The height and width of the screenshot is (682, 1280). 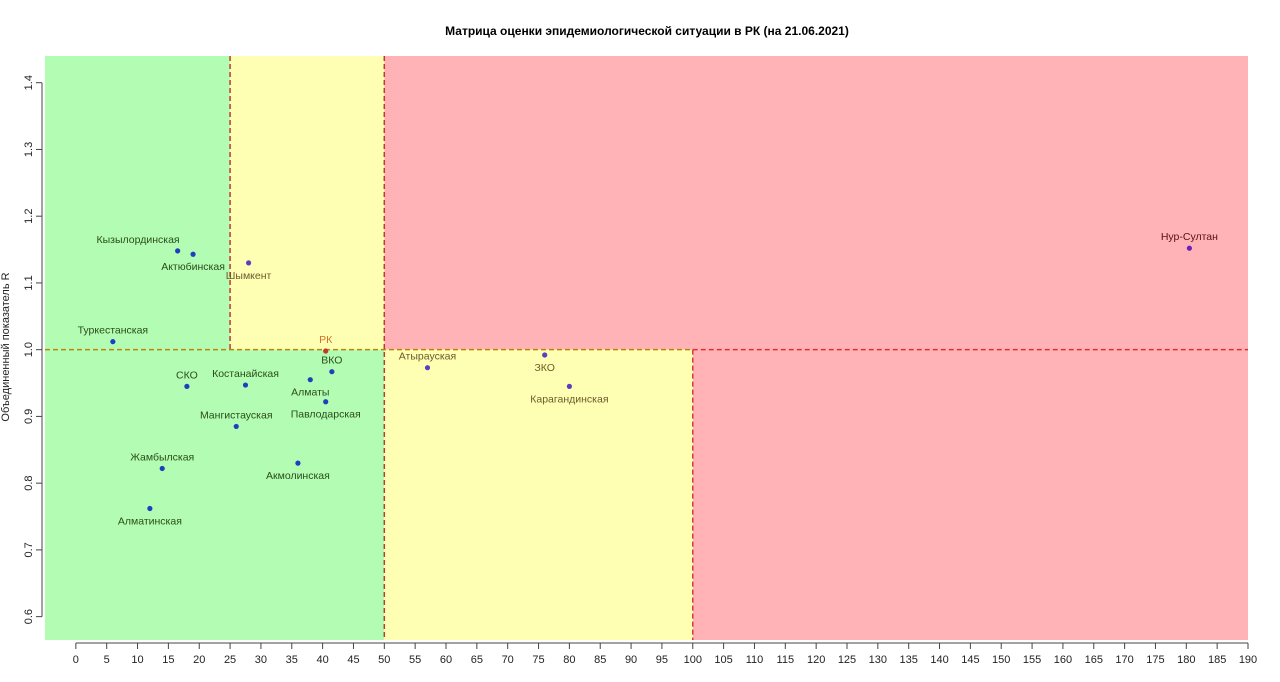 I want to click on point-label: Павлодарская, so click(x=326, y=415).